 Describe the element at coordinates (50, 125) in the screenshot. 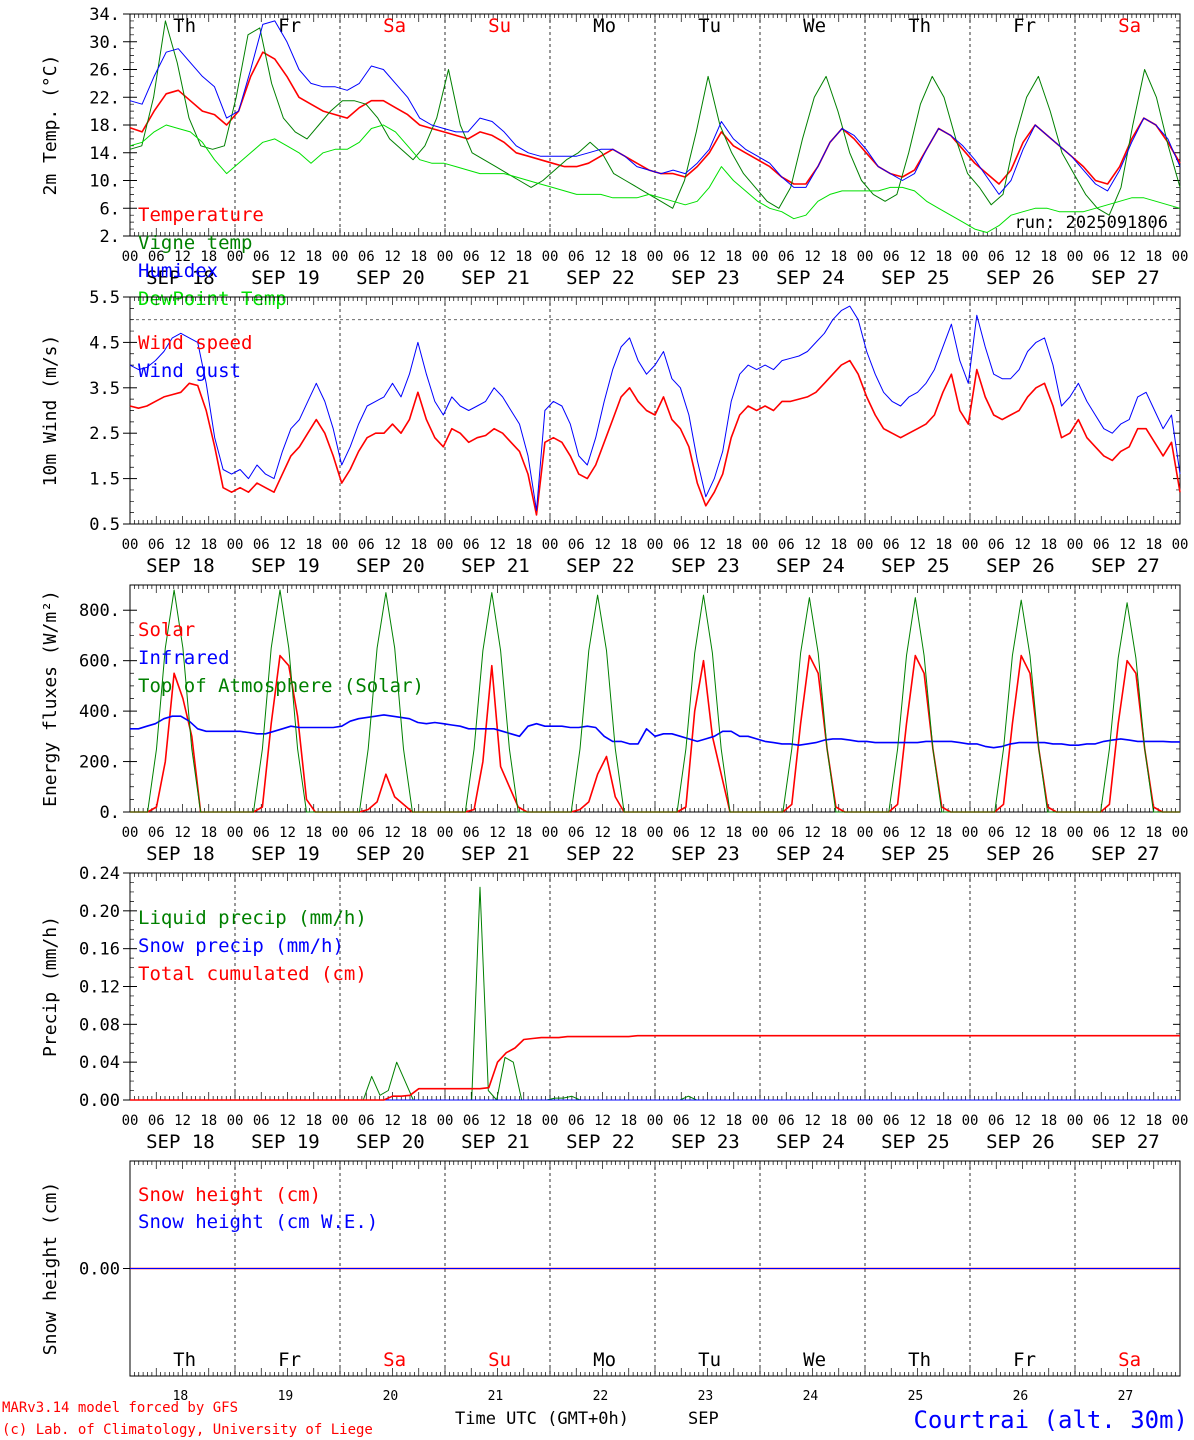

I see `y-axis-label: 2m Temp. (°C)` at that location.